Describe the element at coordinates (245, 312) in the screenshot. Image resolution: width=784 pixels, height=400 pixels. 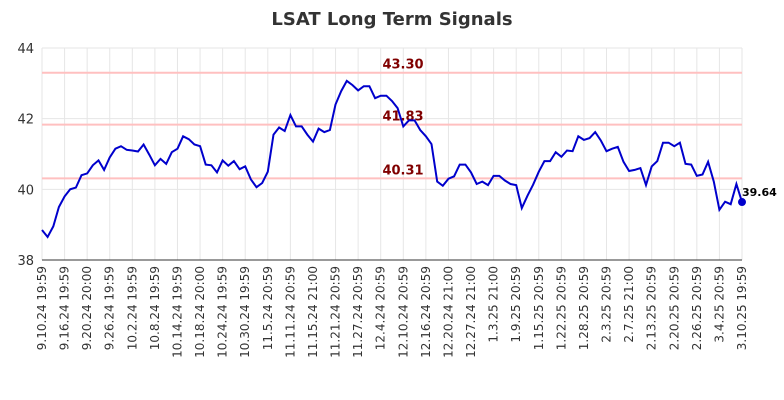
I see `x-tick-label: 10.30.24 19:59` at that location.